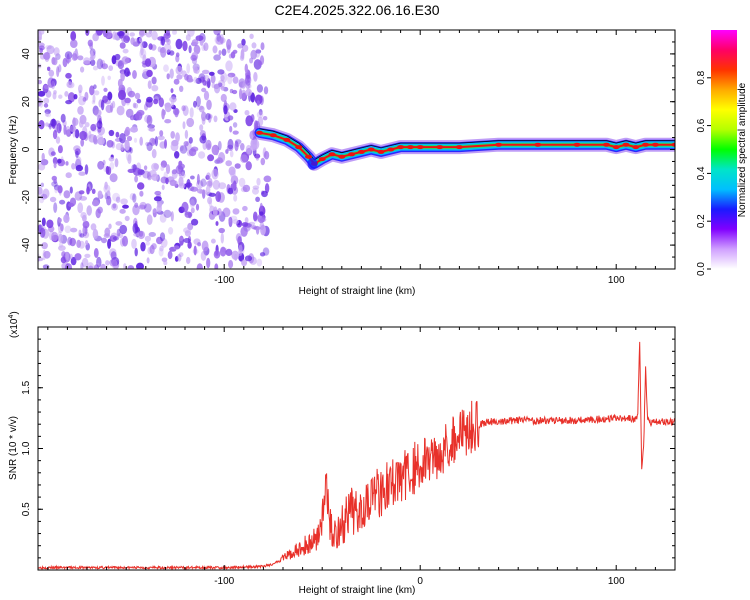 This screenshot has width=750, height=600. Describe the element at coordinates (26, 54) in the screenshot. I see `y-tick-label: 40` at that location.